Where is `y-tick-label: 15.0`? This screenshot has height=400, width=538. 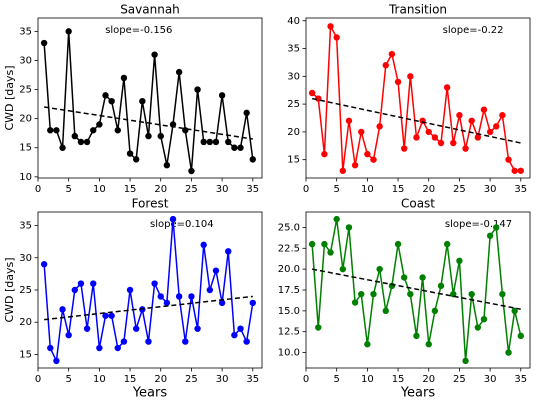 y-tick-label: 15.0 is located at coordinates (289, 311).